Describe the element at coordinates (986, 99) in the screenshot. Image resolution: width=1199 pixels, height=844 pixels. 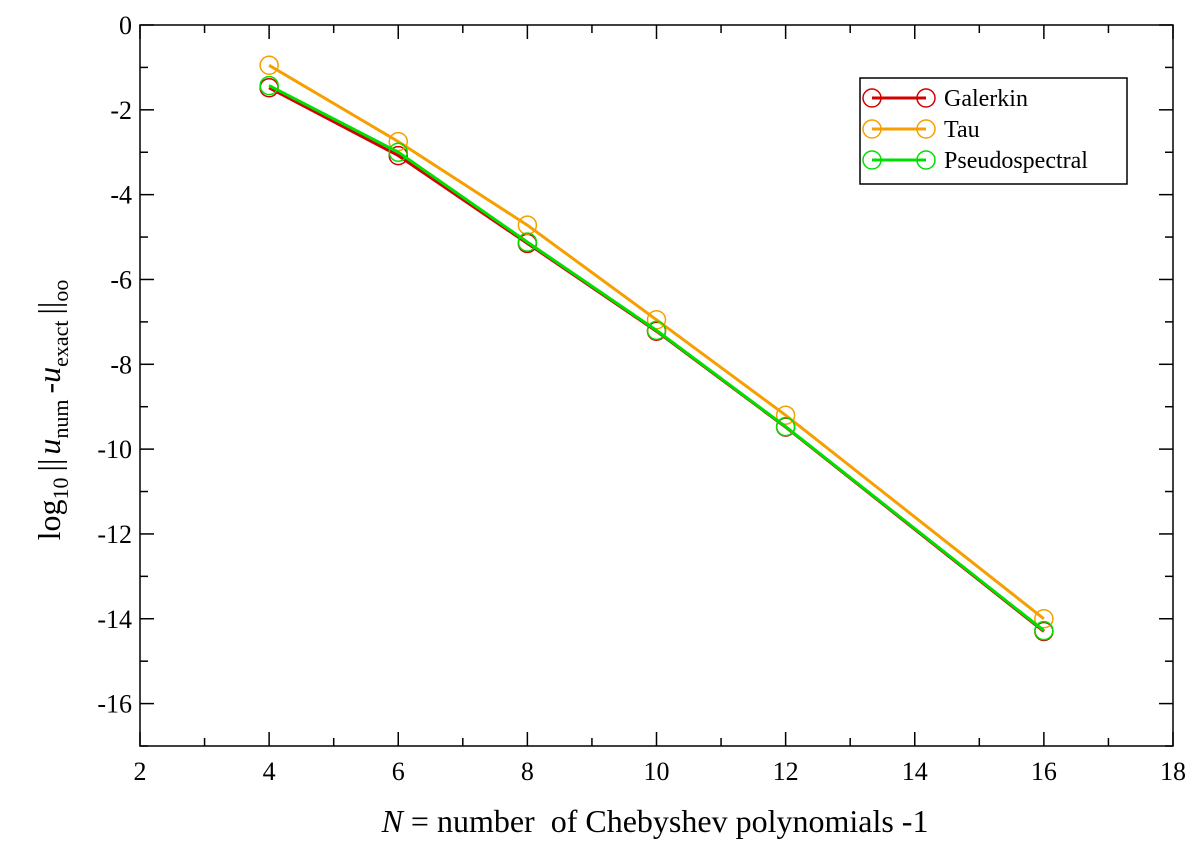
I see `legend-label: Galerkin` at that location.